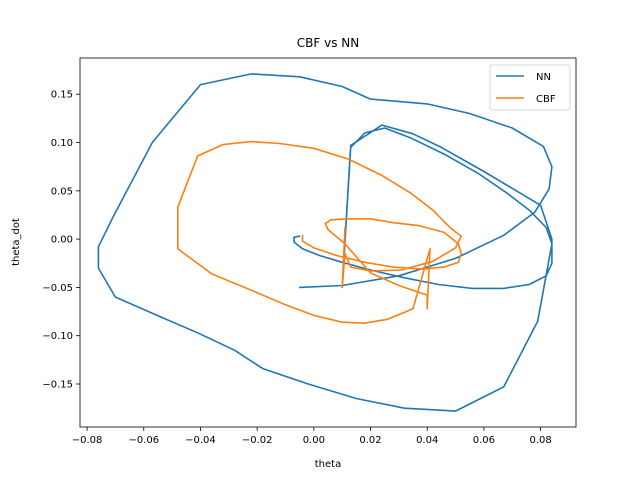  Describe the element at coordinates (328, 43) in the screenshot. I see `chart-title: CBF vs NN` at that location.